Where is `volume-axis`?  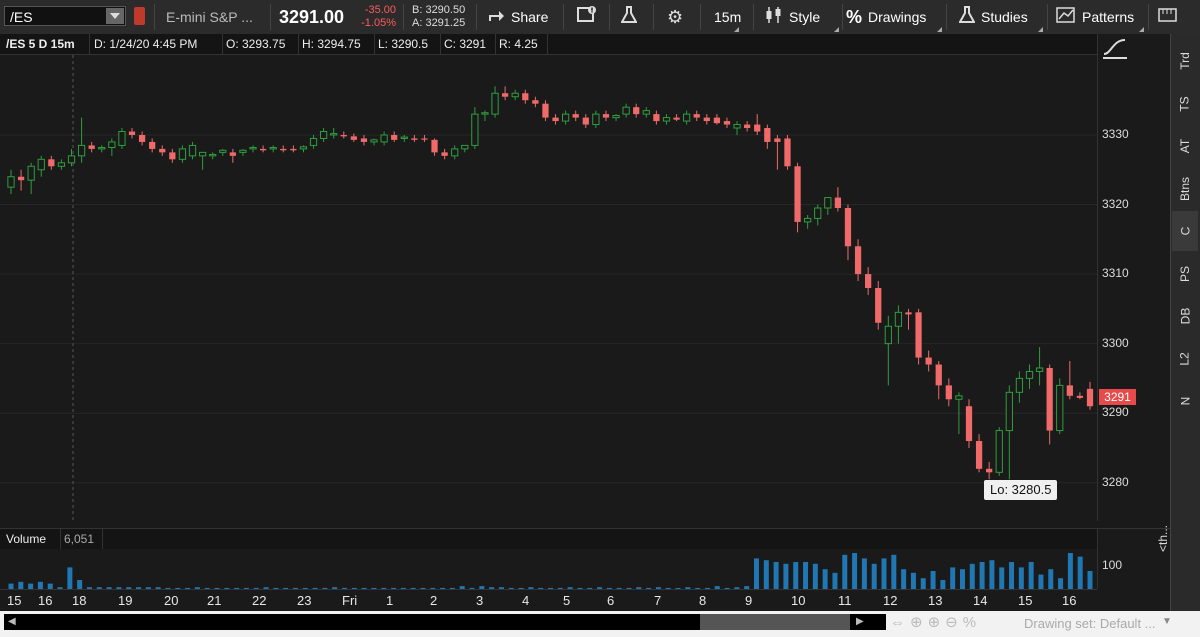
volume-axis is located at coordinates (1133, 558).